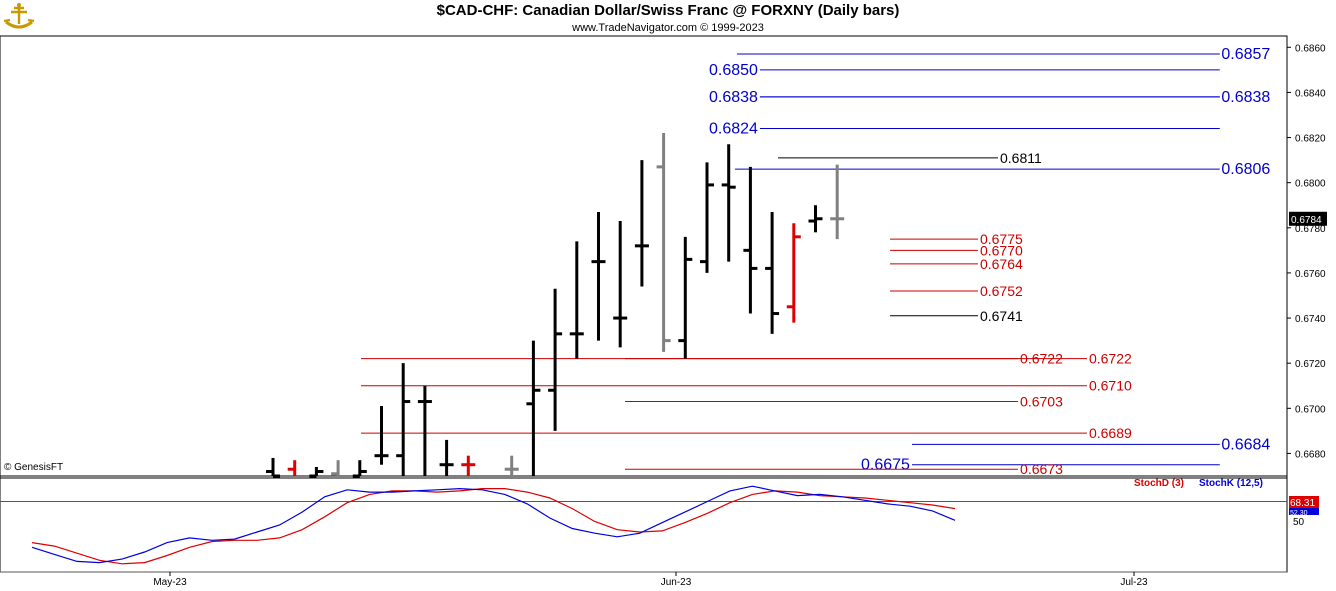 This screenshot has height=591, width=1336. Describe the element at coordinates (1021, 158) in the screenshot. I see `level-label: 0.6811` at that location.